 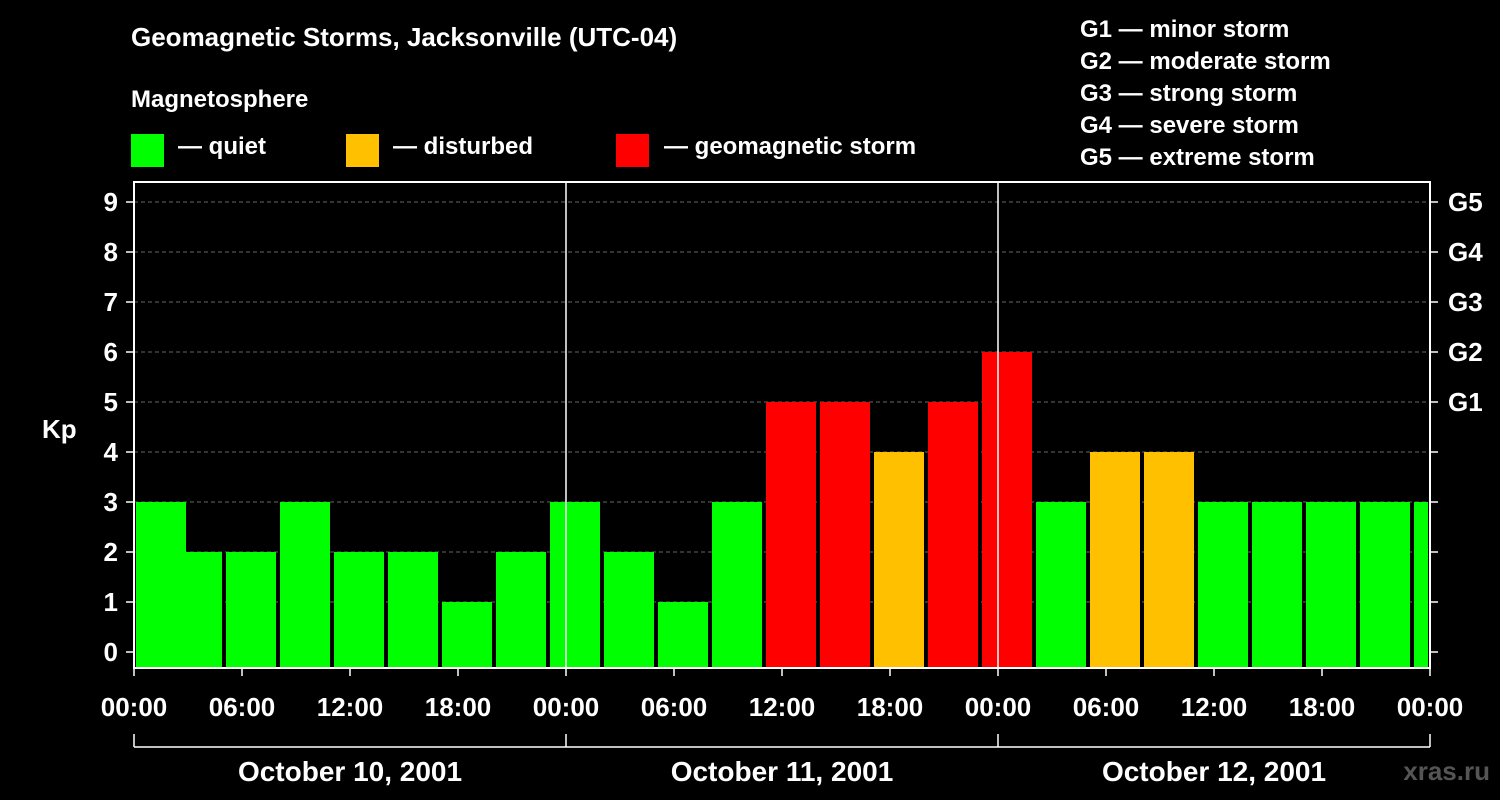 I want to click on y-tick-label: 4, so click(x=111, y=452).